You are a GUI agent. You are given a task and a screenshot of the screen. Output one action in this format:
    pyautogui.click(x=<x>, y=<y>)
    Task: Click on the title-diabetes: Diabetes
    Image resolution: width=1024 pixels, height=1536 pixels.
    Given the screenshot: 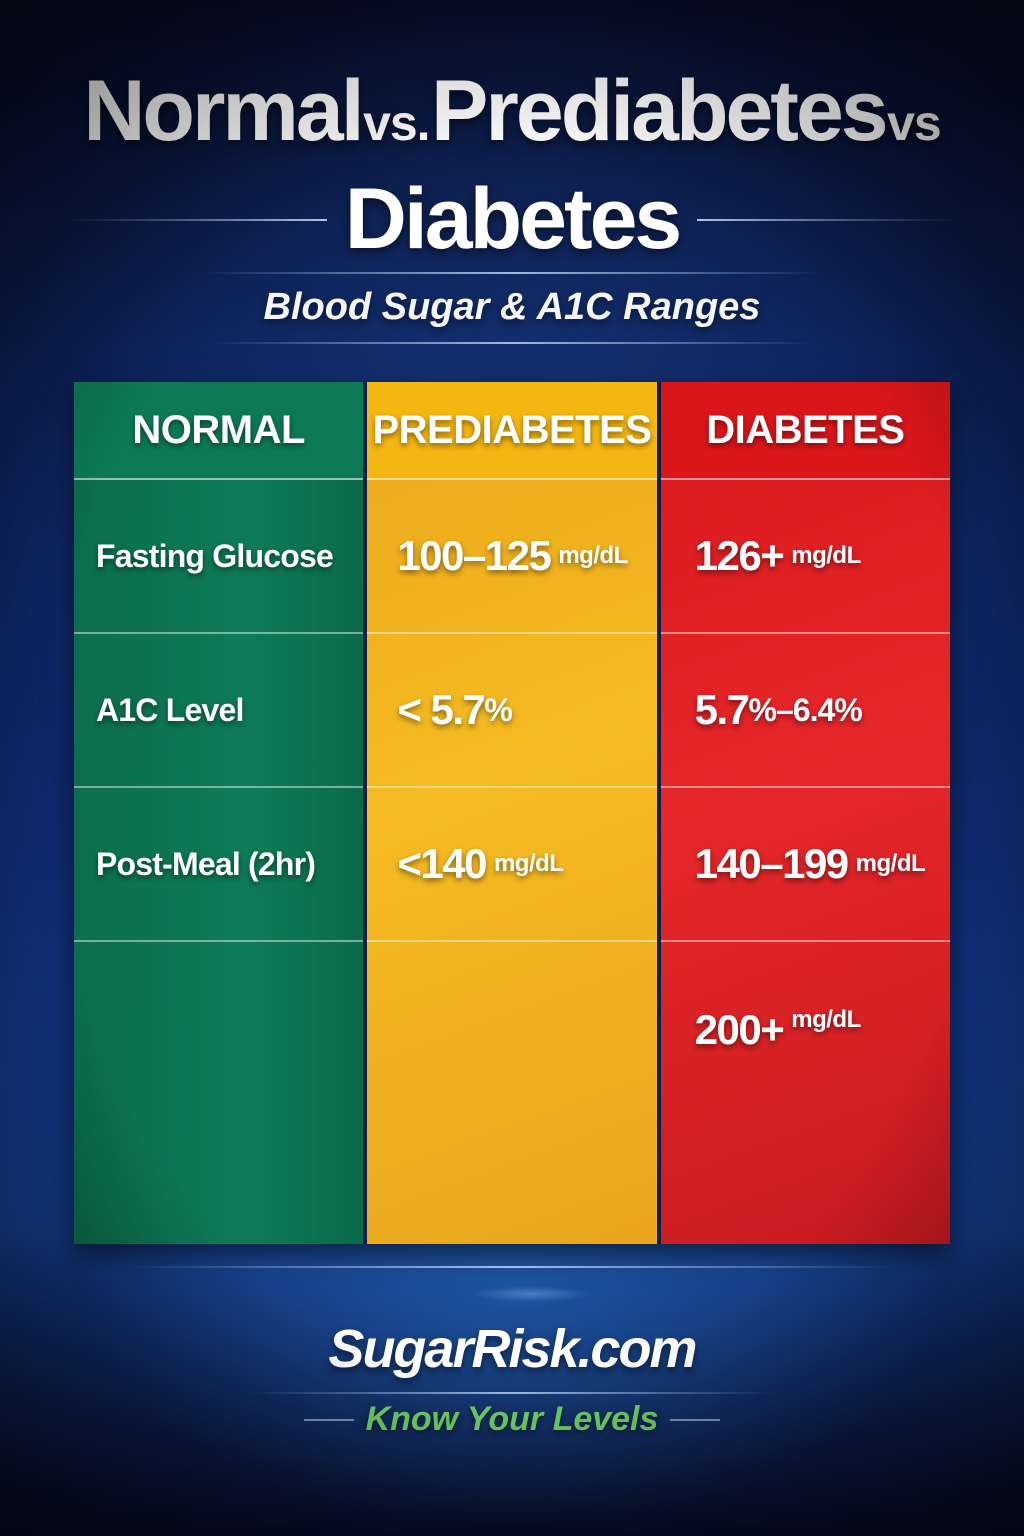 What is the action you would take?
    pyautogui.click(x=513, y=219)
    